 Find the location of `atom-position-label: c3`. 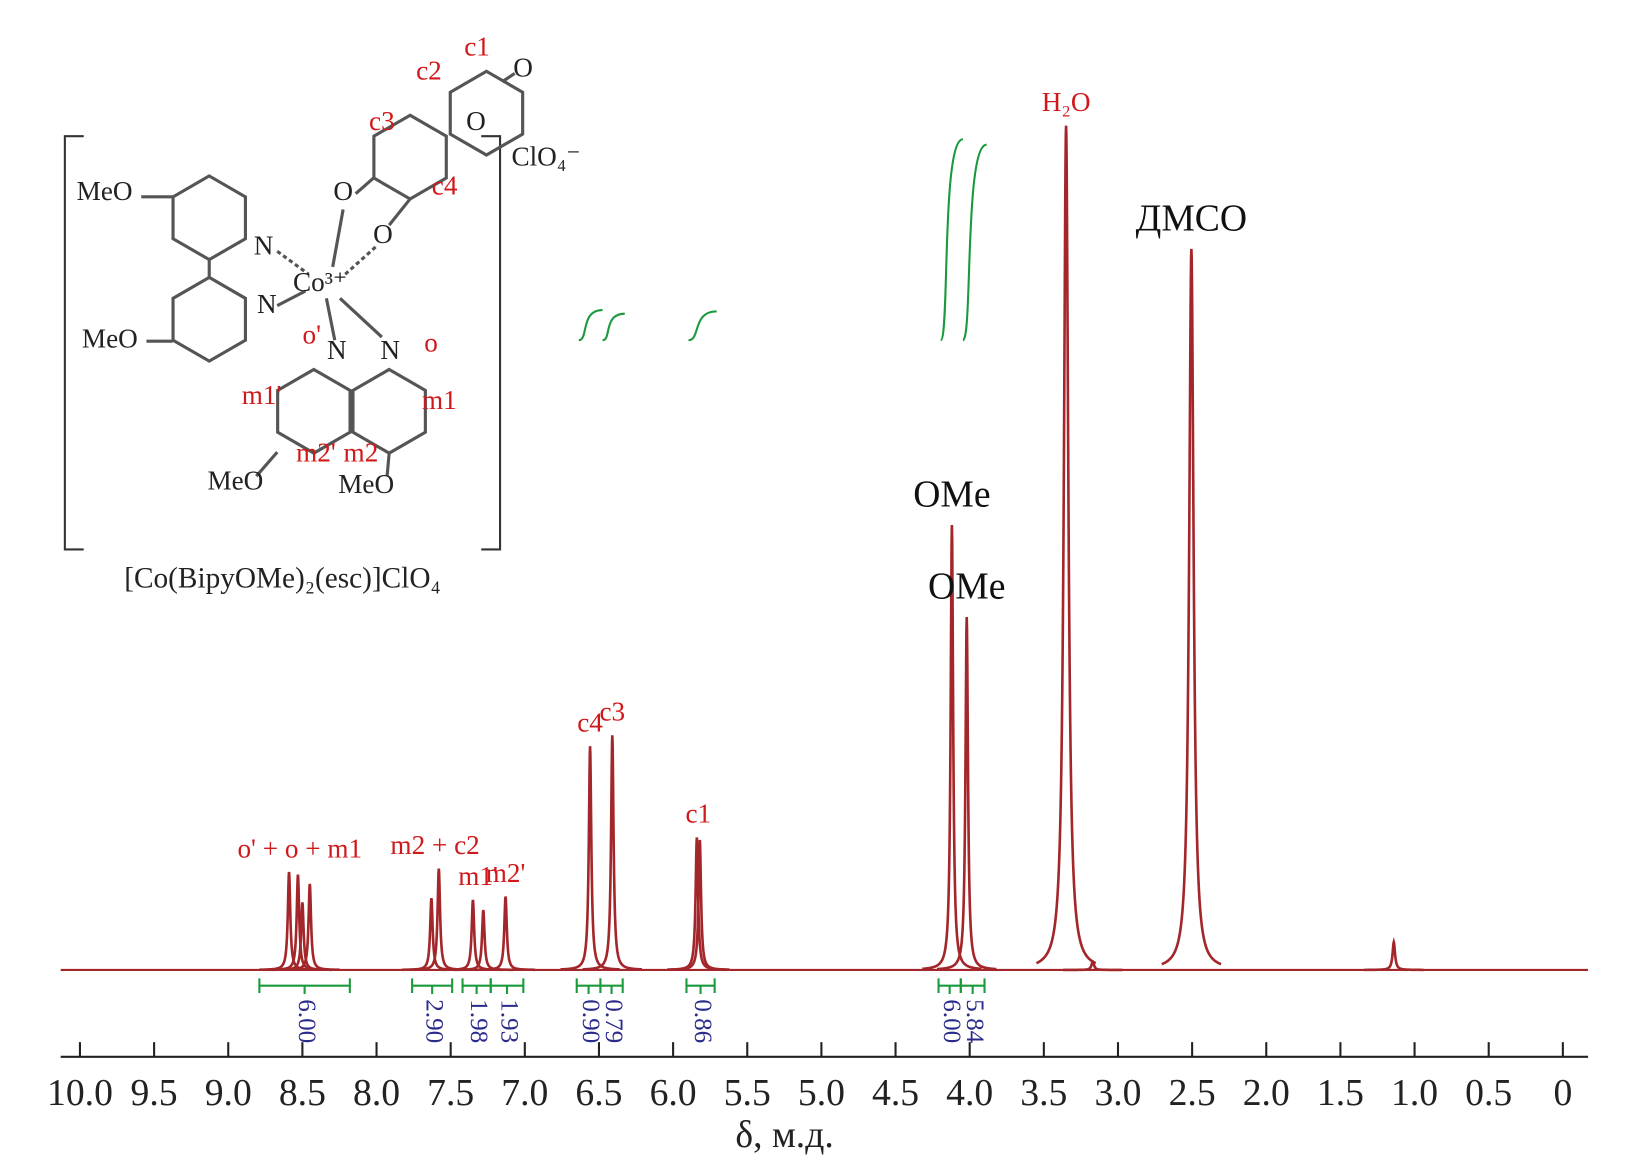

atom-position-label: c3 is located at coordinates (382, 121).